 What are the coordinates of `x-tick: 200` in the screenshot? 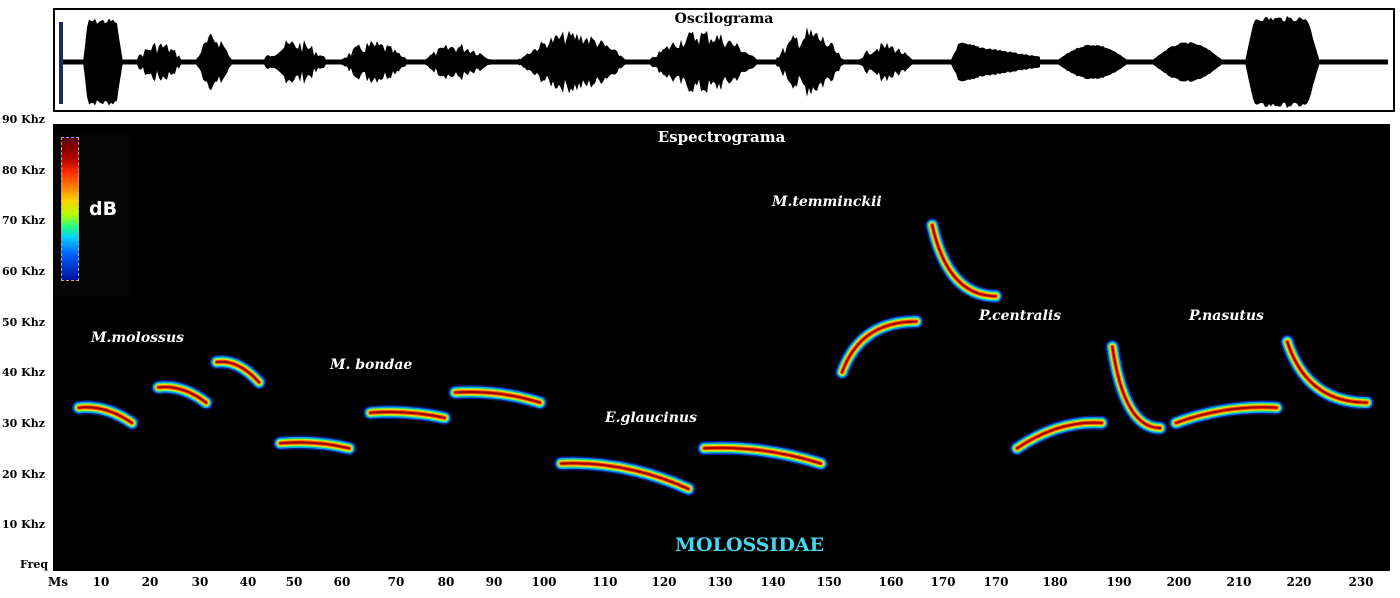 It's located at (1179, 582).